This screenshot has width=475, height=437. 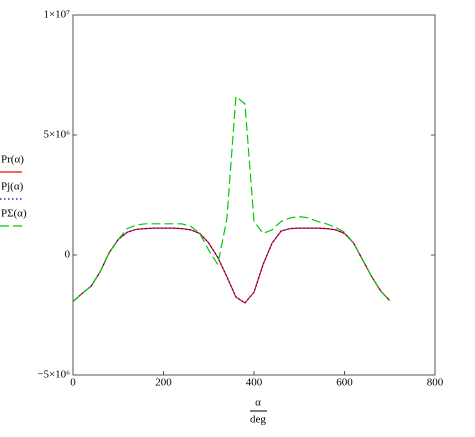 What do you see at coordinates (56, 135) in the screenshot?
I see `y-tick-label: 5×10⁶` at bounding box center [56, 135].